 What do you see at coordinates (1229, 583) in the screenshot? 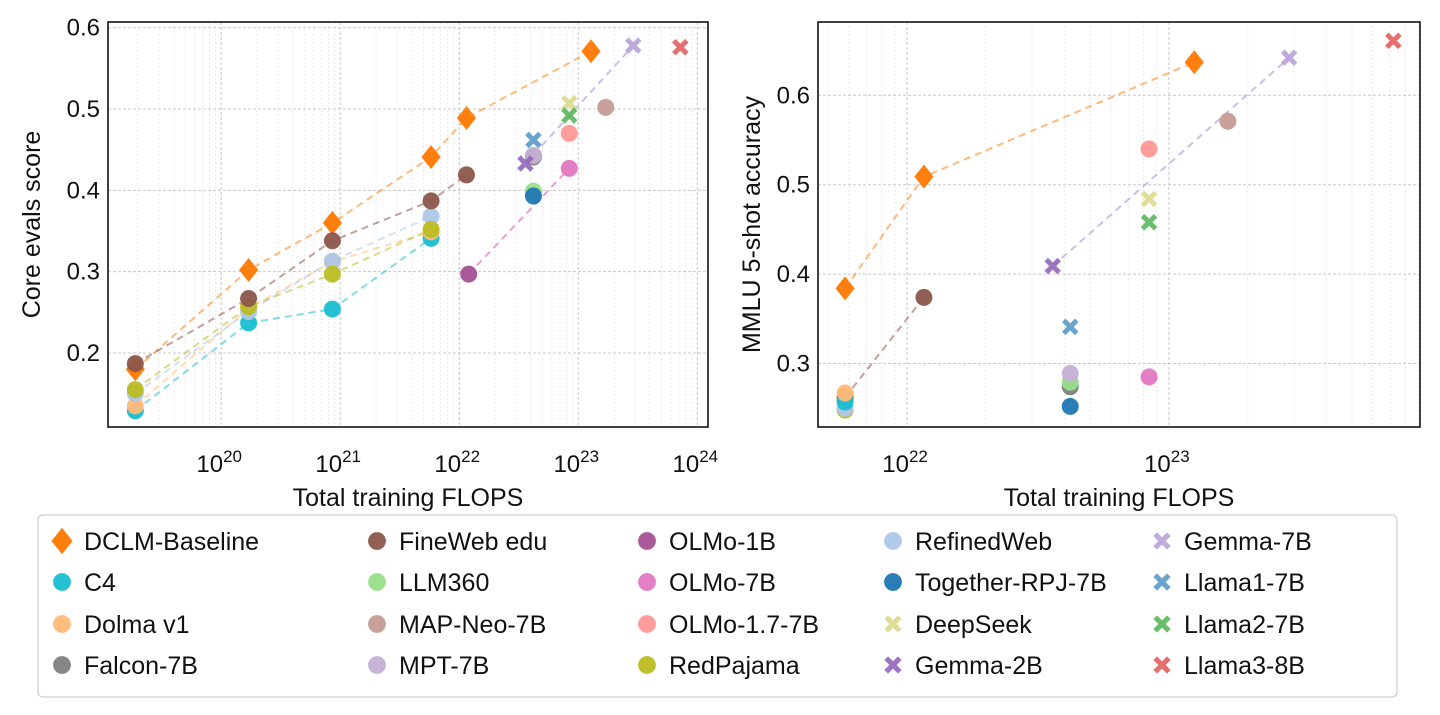
I see `legend-item: Llama1-7B` at bounding box center [1229, 583].